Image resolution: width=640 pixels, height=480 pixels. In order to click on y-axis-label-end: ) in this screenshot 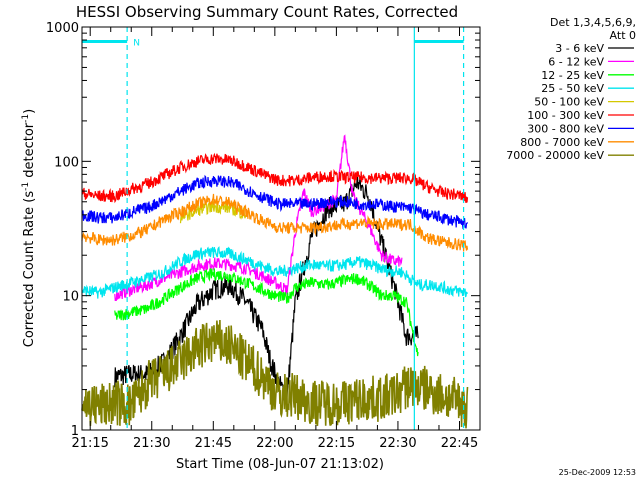, I will do `click(29, 111)`.